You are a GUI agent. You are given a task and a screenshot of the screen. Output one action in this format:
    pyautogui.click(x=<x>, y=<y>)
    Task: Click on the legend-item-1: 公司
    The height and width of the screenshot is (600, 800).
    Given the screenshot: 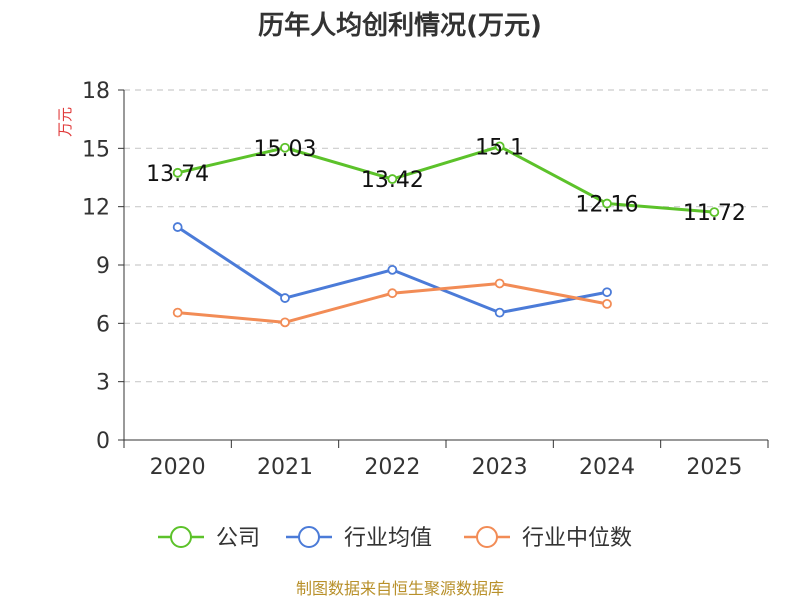 What is the action you would take?
    pyautogui.click(x=209, y=538)
    